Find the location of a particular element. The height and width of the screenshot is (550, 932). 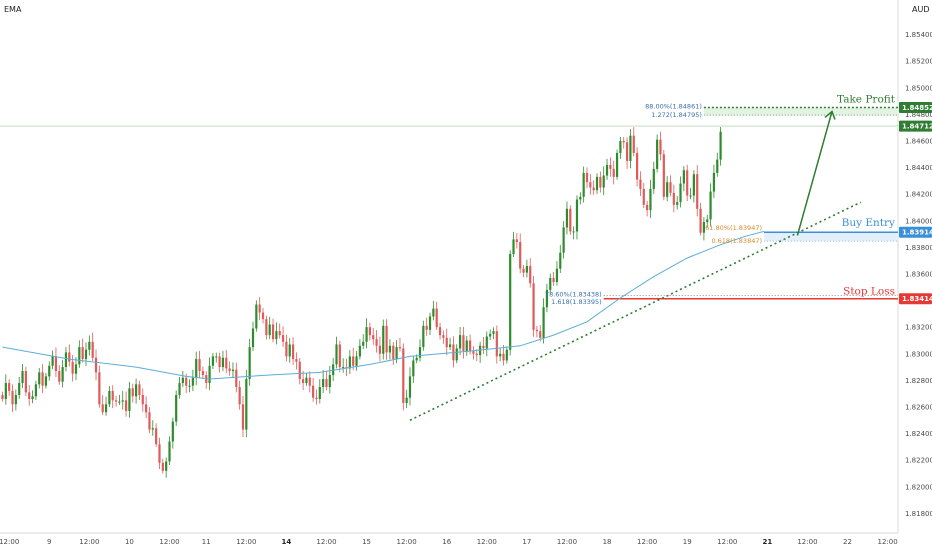

arrow-layer is located at coordinates (816, 173).